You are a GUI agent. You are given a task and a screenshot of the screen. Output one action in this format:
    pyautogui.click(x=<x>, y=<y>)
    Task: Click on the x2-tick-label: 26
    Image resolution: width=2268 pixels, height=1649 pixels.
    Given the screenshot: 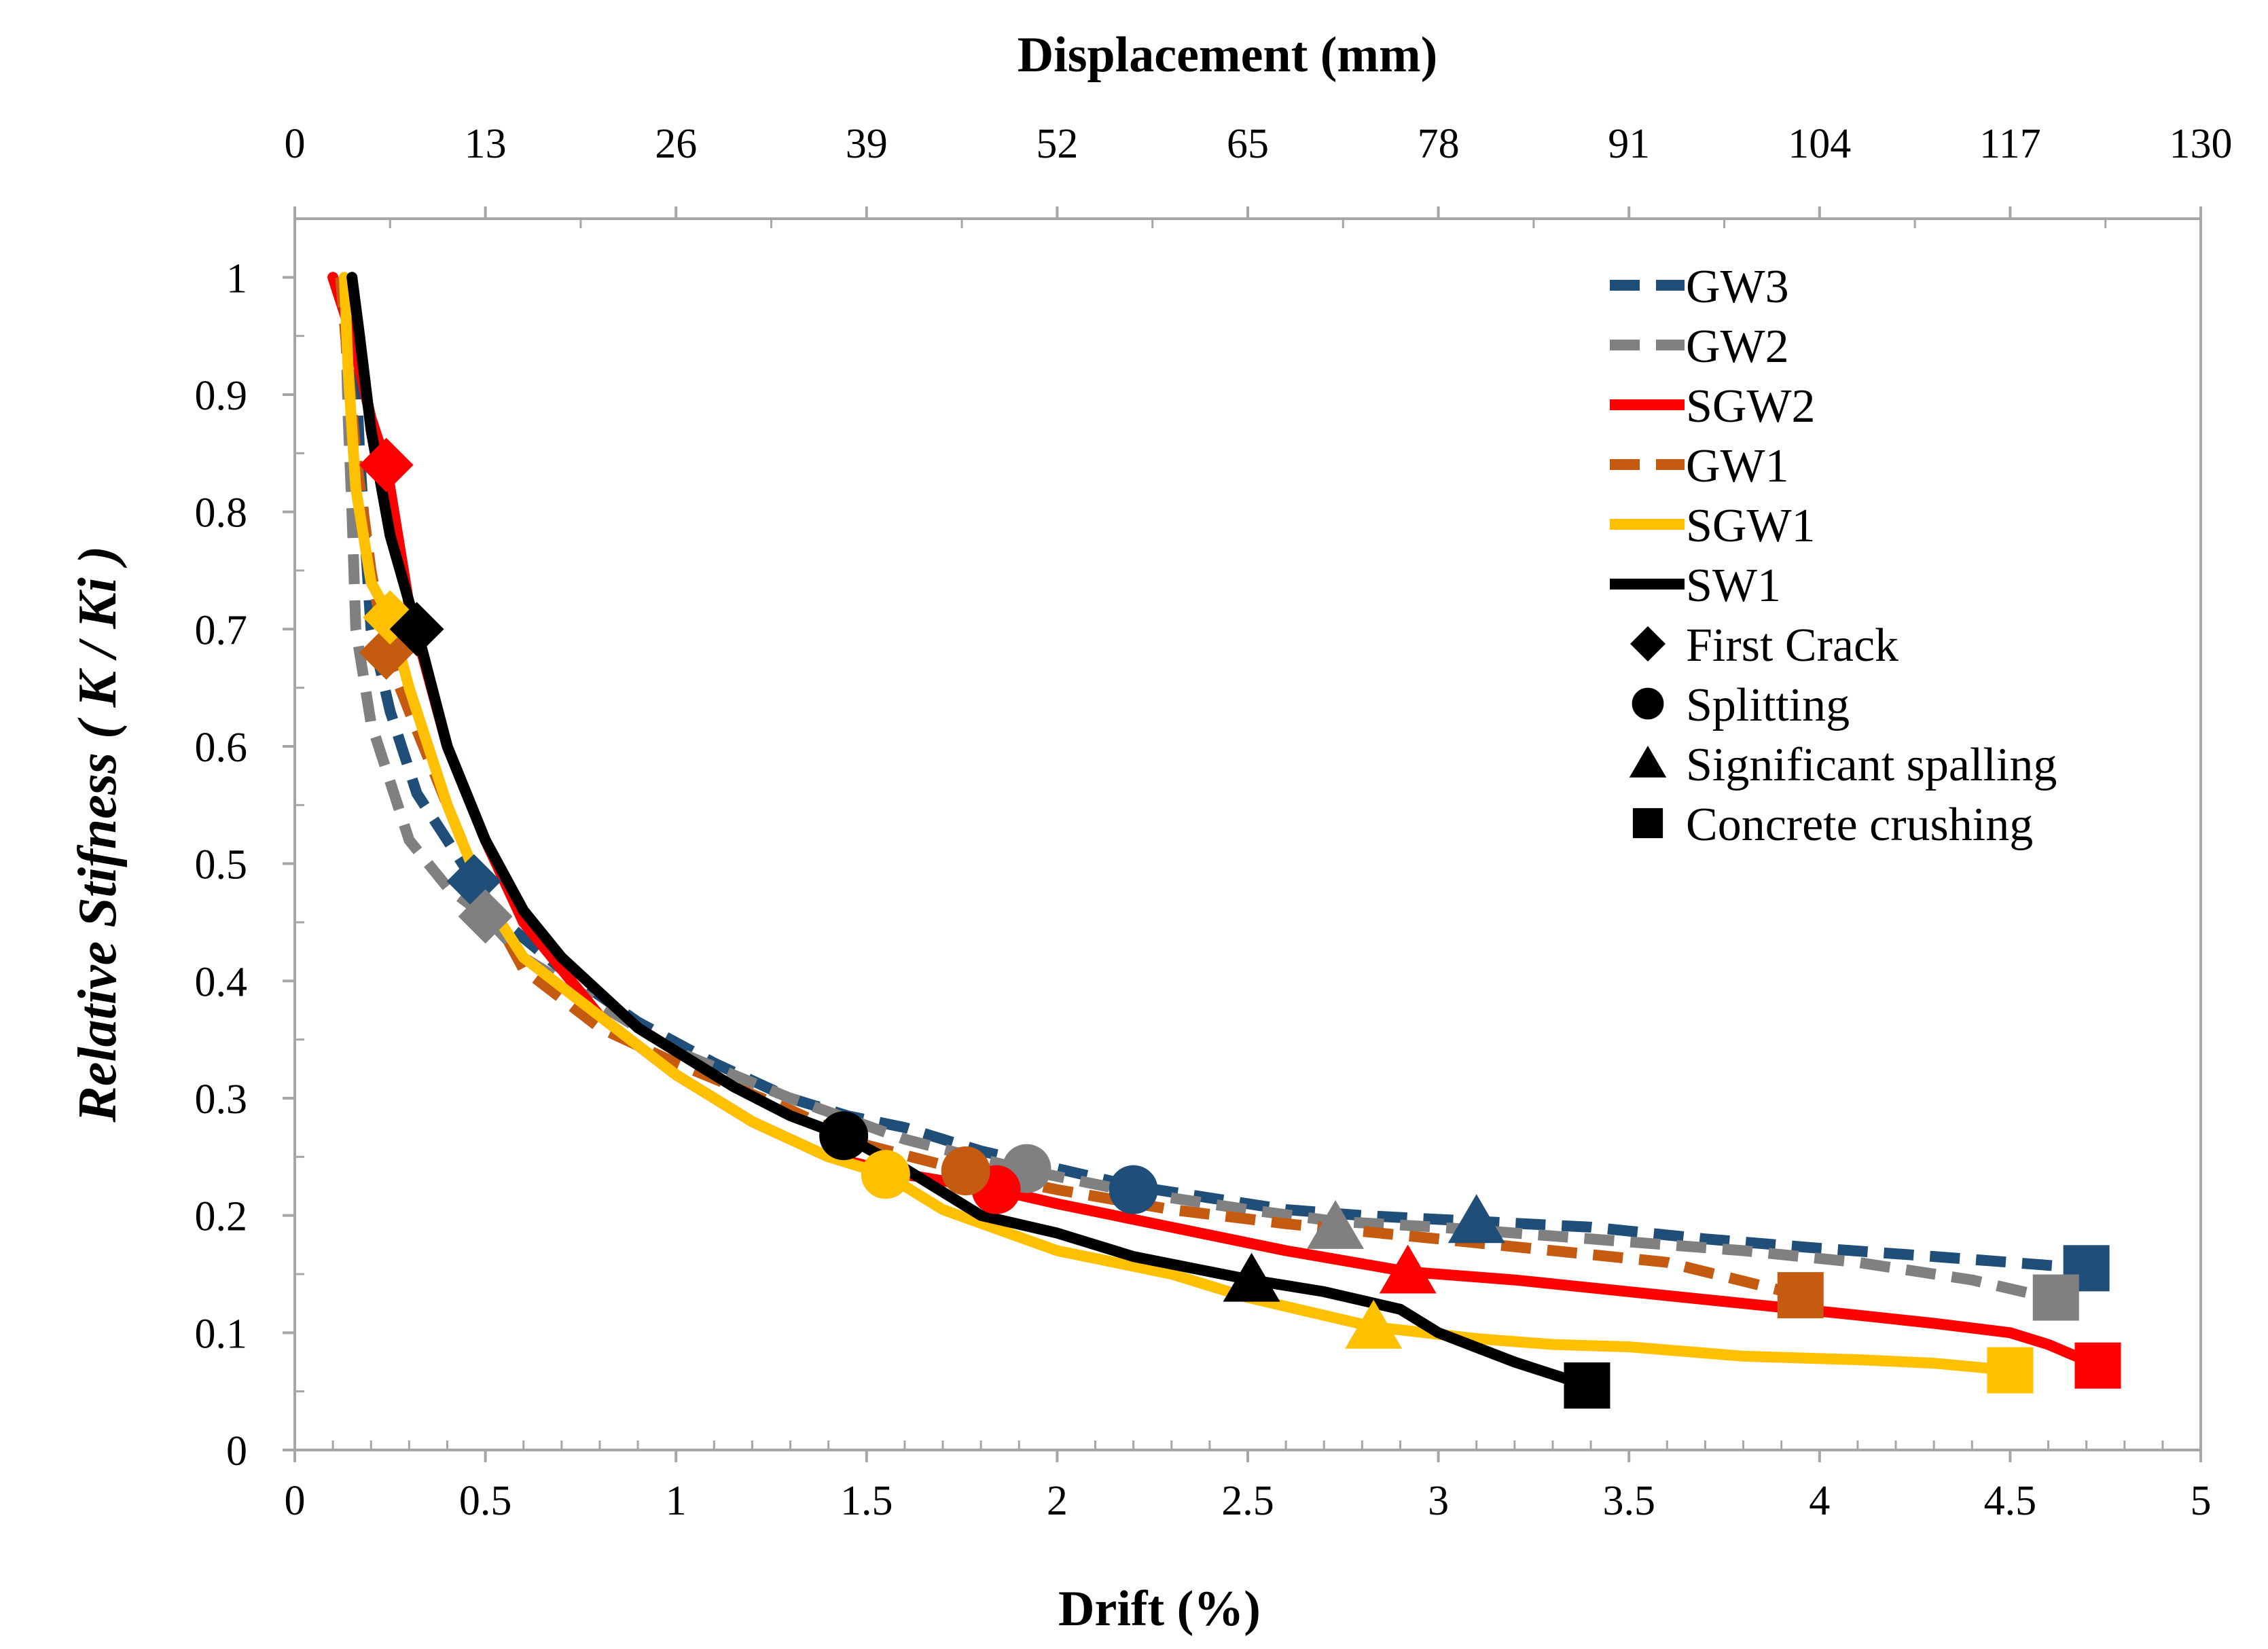 What is the action you would take?
    pyautogui.click(x=676, y=144)
    